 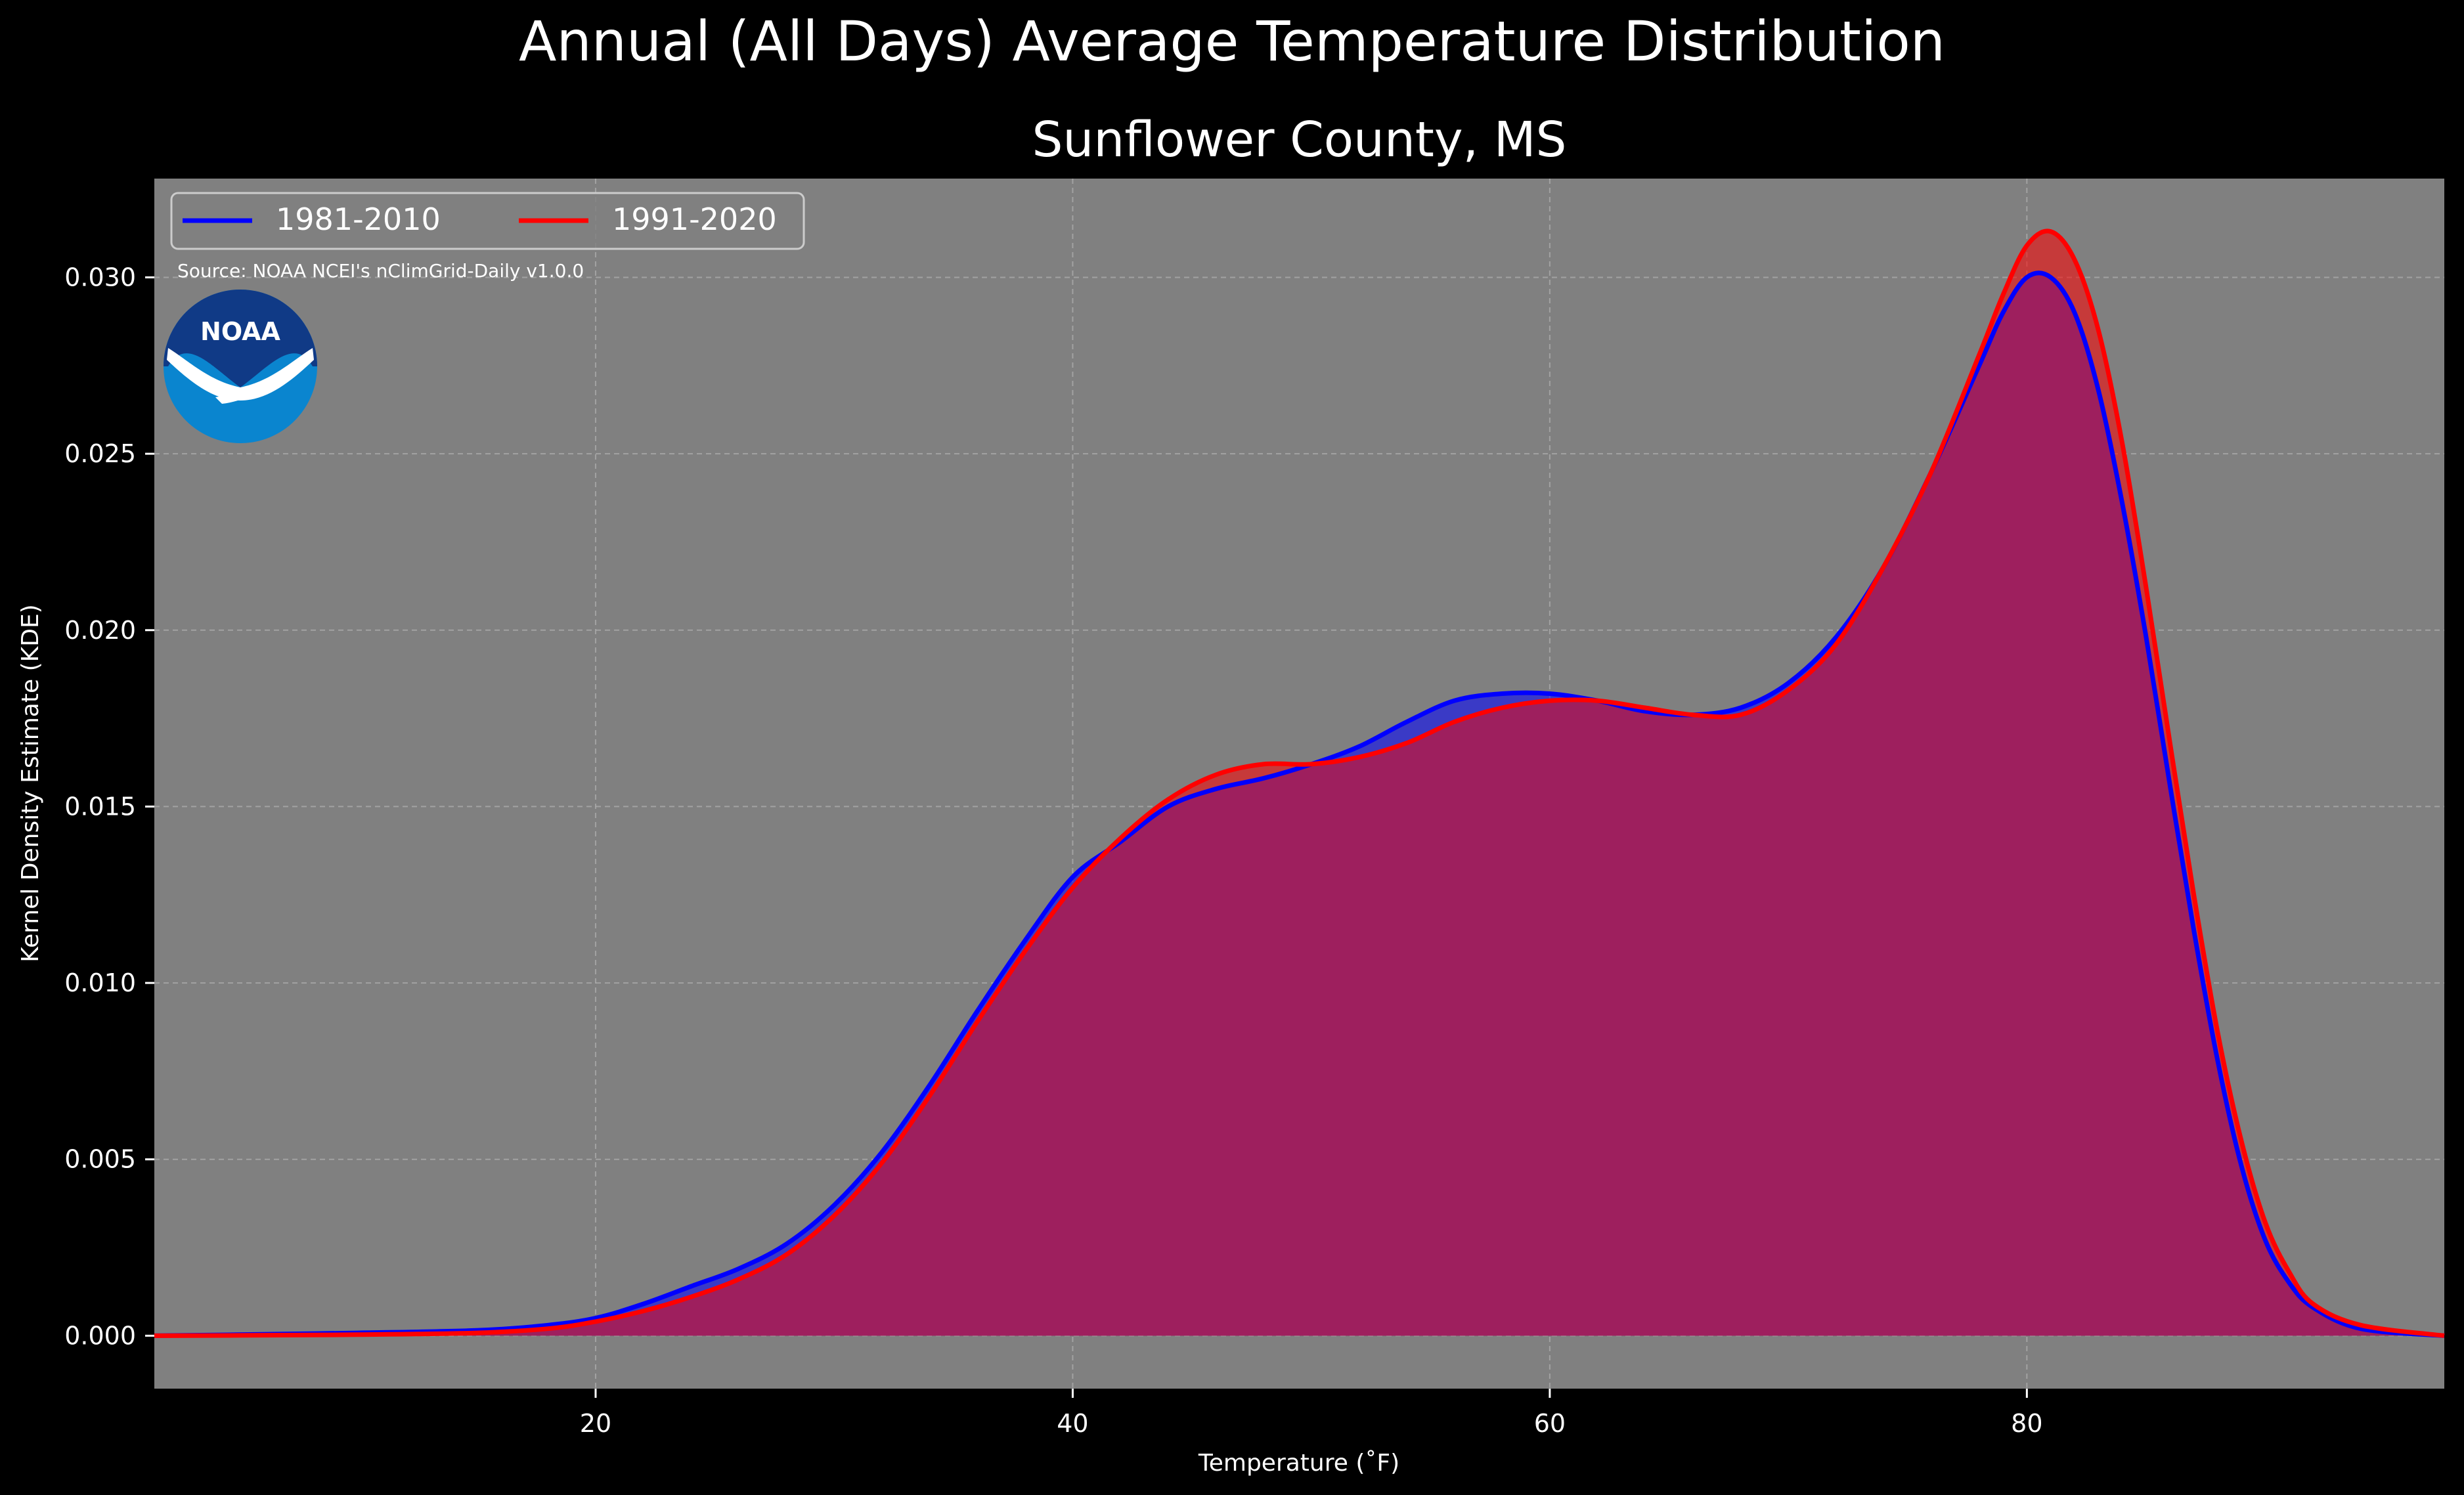 What do you see at coordinates (100, 1159) in the screenshot?
I see `y-tick-label: 0.005` at bounding box center [100, 1159].